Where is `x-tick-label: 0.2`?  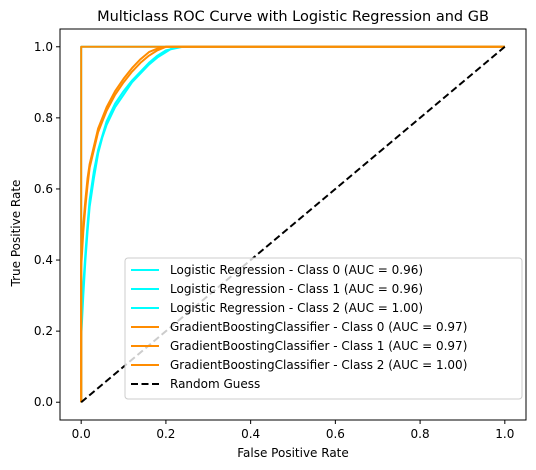 x-tick-label: 0.2 is located at coordinates (165, 434).